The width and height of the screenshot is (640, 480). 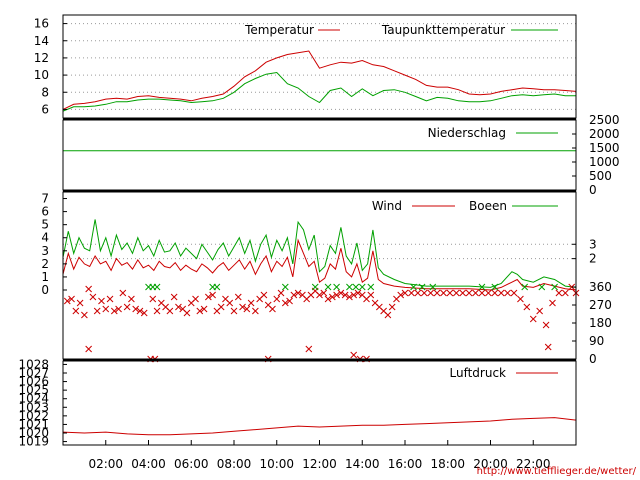 I want to click on right-tick-label: 3, so click(x=593, y=244).